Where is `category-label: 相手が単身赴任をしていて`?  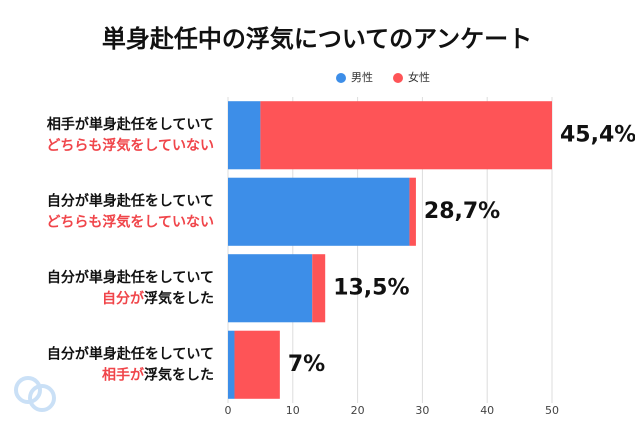
category-label: 相手が単身赴任をしていて is located at coordinates (130, 124).